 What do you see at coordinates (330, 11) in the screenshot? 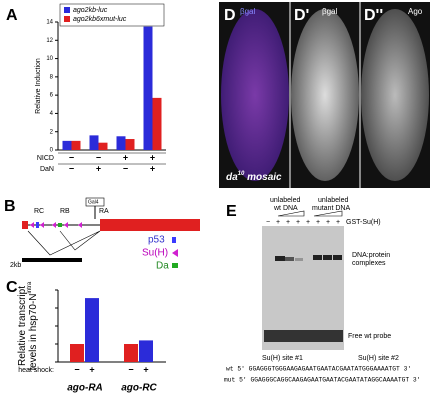
I see `stain-label: βgal` at bounding box center [330, 11].